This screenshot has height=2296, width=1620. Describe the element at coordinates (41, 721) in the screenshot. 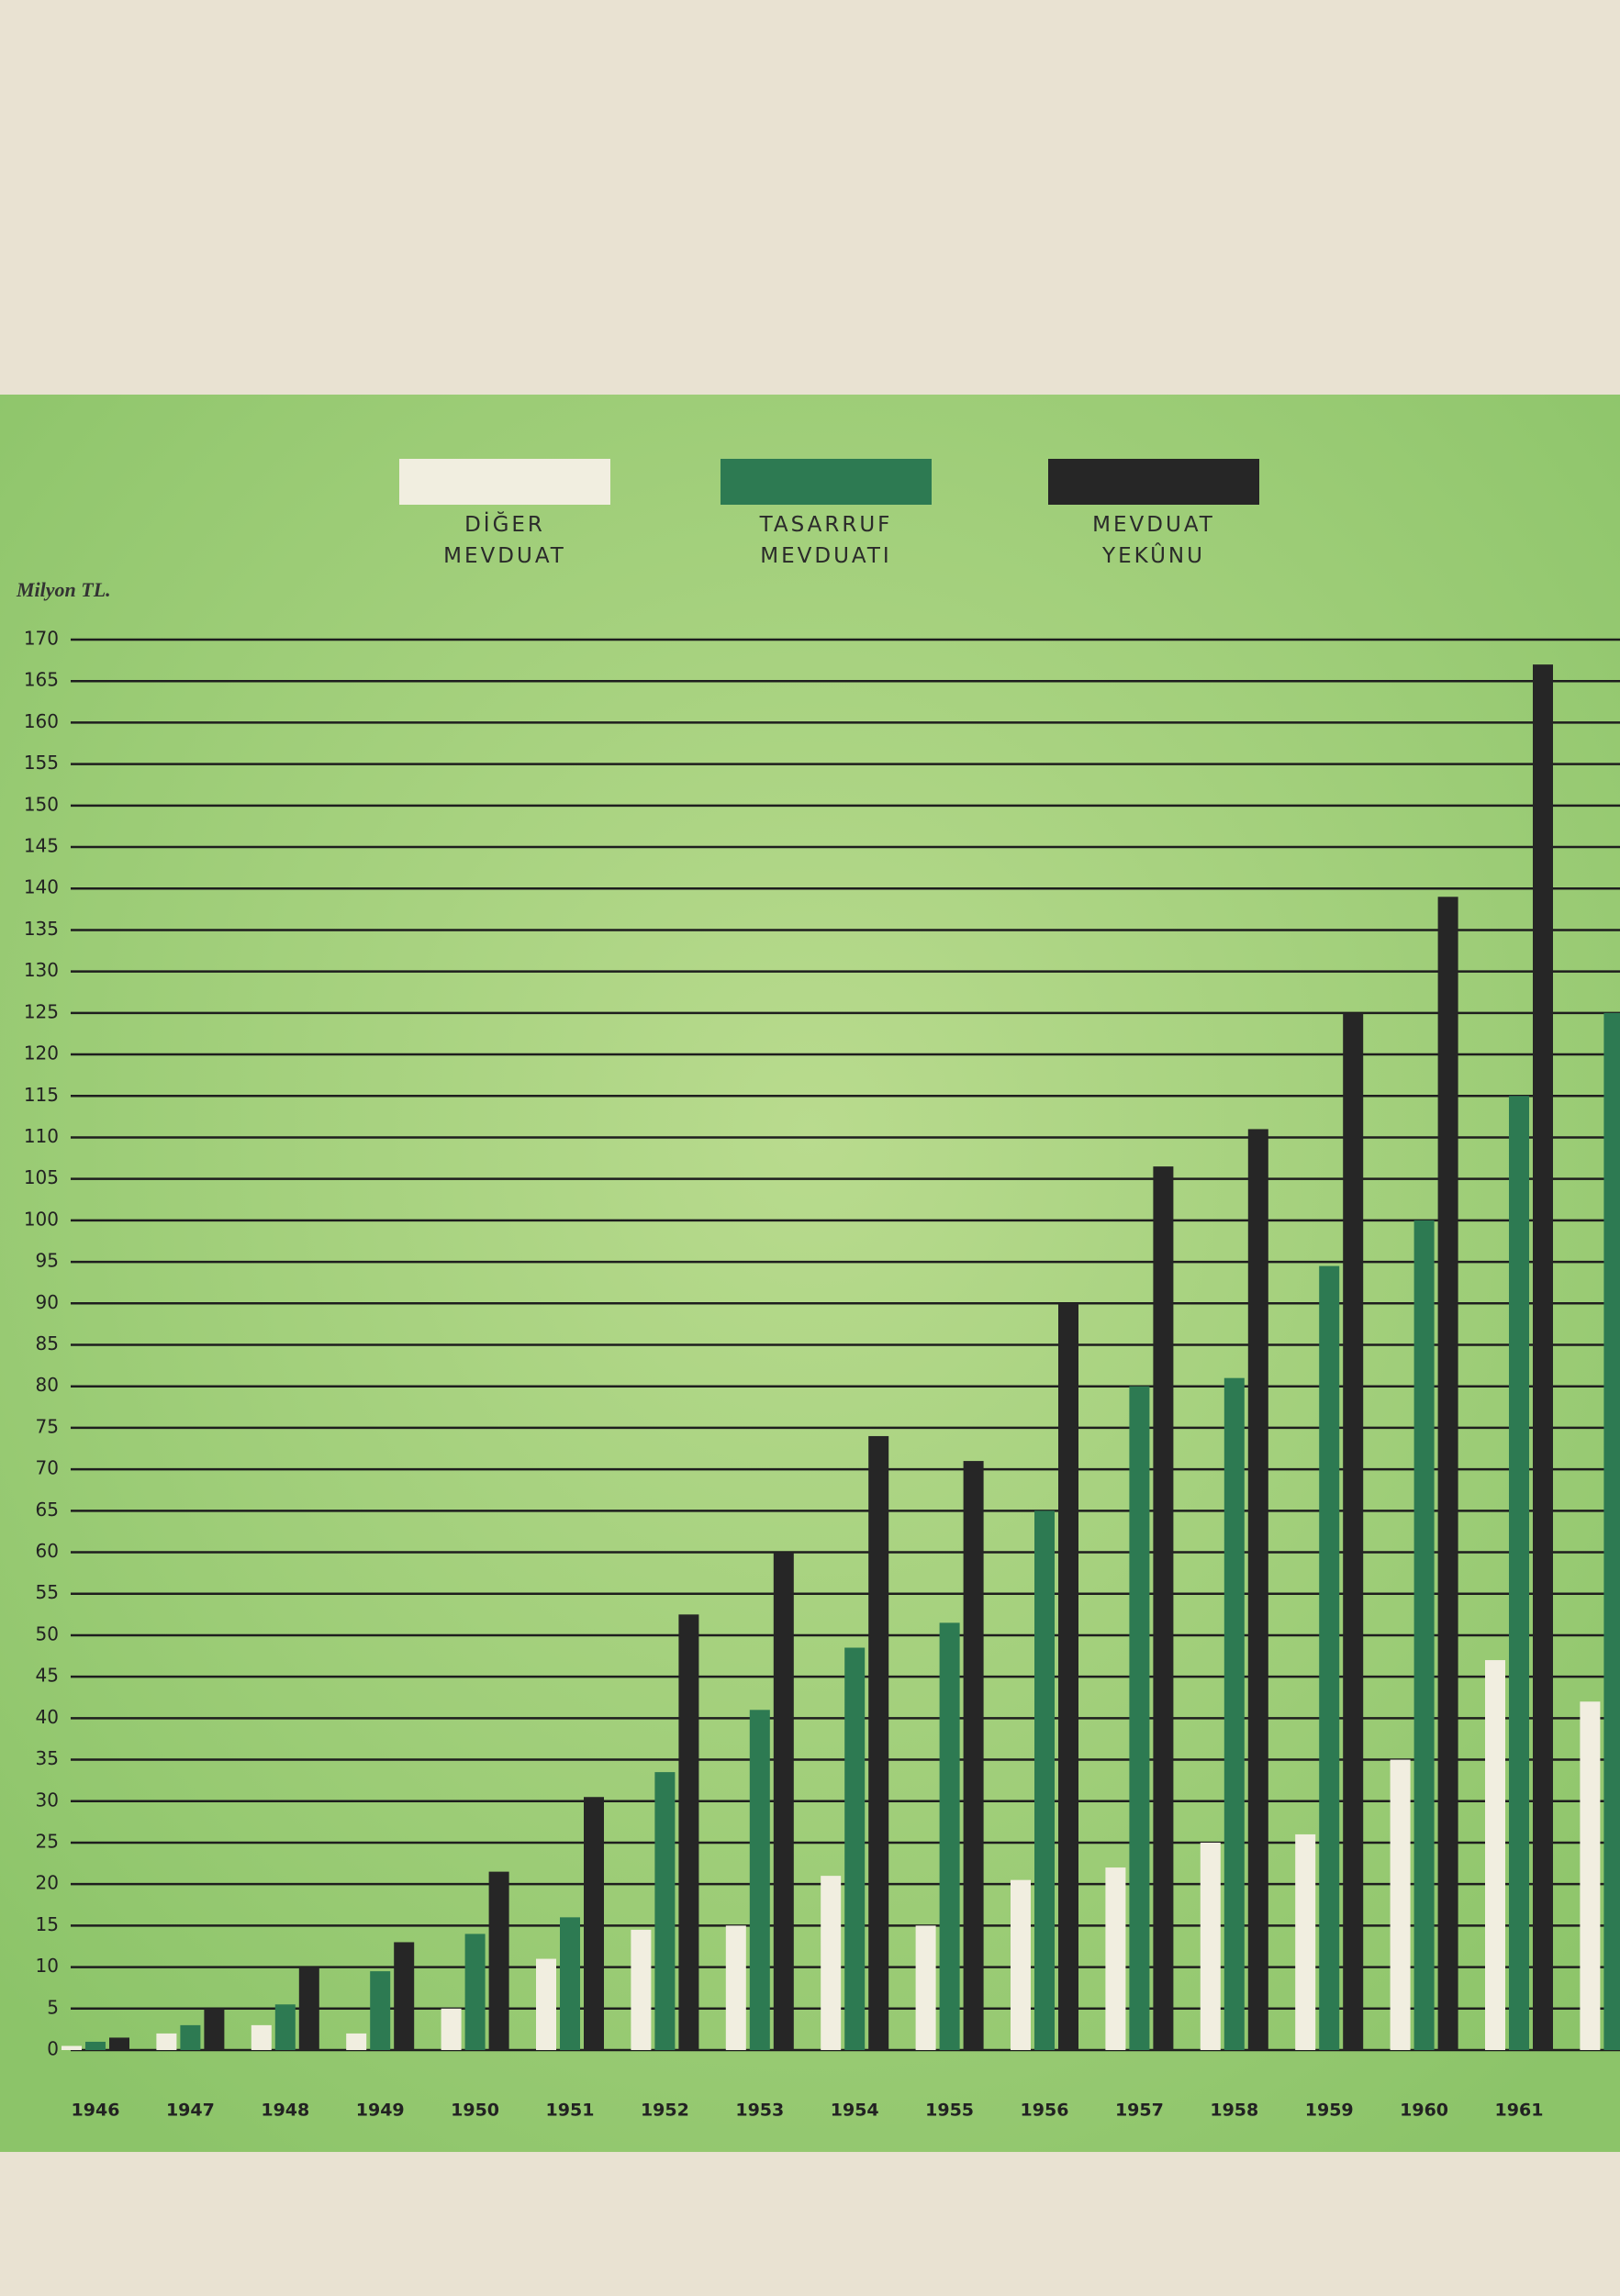

I see `y-tick-label: 160` at that location.